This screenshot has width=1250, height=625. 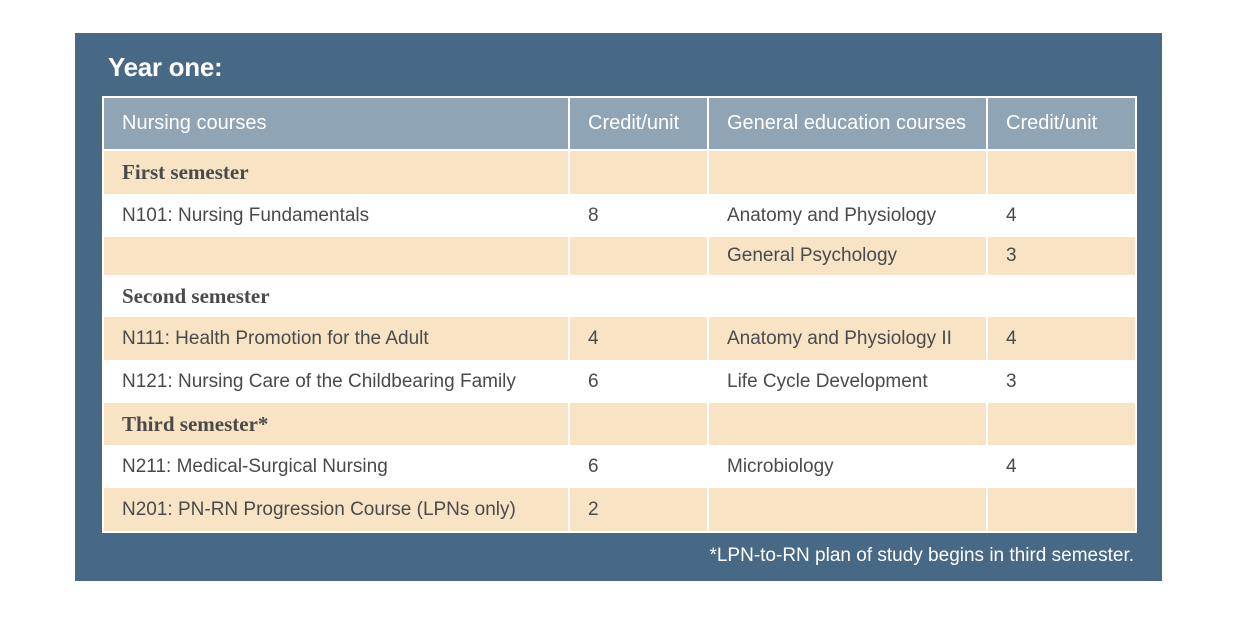 What do you see at coordinates (336, 424) in the screenshot?
I see `semester-label: Third semester*` at bounding box center [336, 424].